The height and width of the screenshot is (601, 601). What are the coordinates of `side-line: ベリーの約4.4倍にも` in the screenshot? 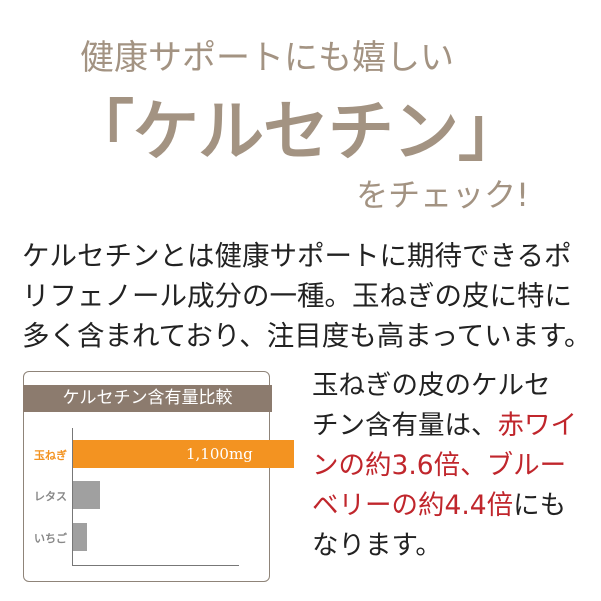 It's located at (444, 506).